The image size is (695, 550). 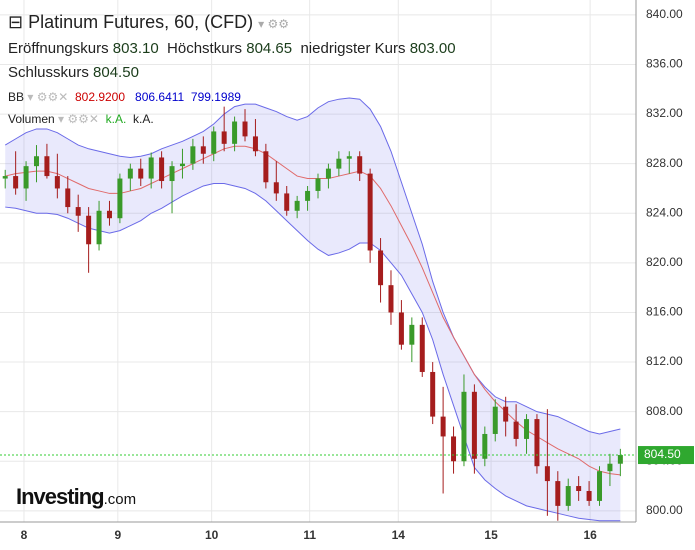 I want to click on logo: Investing.com, so click(x=76, y=497).